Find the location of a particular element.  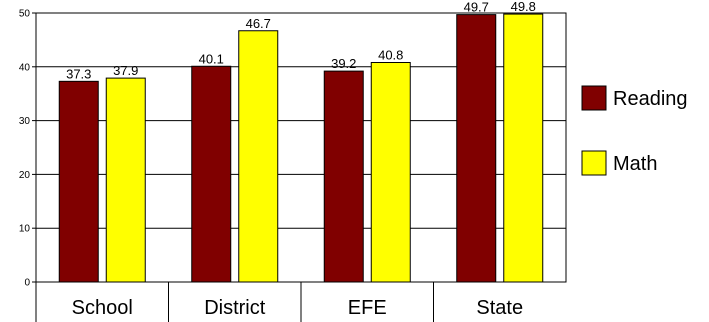

bar-math-school is located at coordinates (125, 180).